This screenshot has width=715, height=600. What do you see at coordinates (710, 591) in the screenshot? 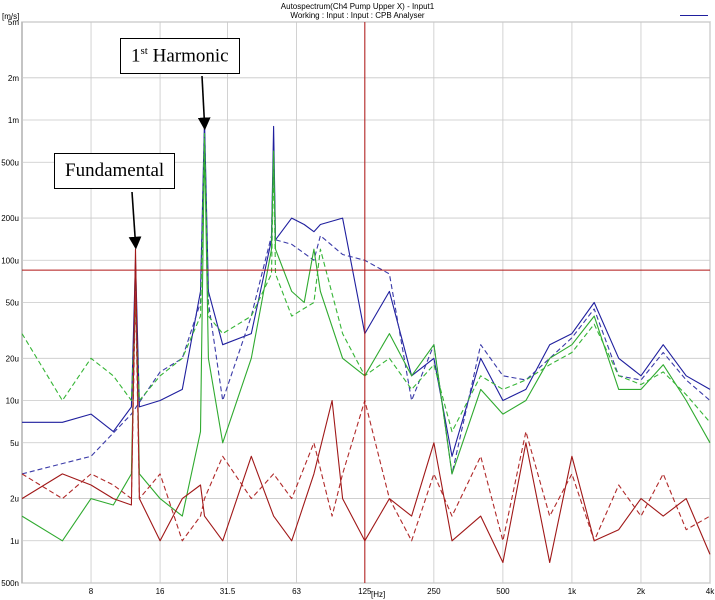
I see `x-tick-label: 4k` at bounding box center [710, 591].